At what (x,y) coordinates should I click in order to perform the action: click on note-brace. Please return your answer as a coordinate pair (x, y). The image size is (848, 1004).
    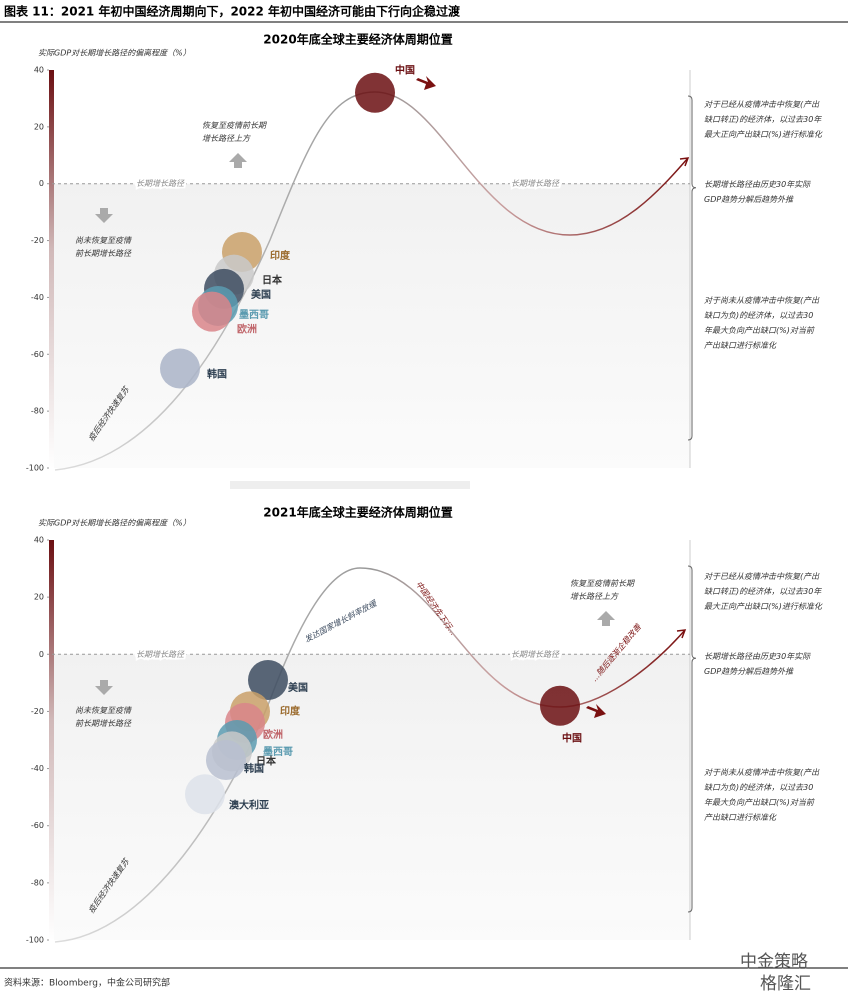
    Looking at the image, I should click on (692, 739).